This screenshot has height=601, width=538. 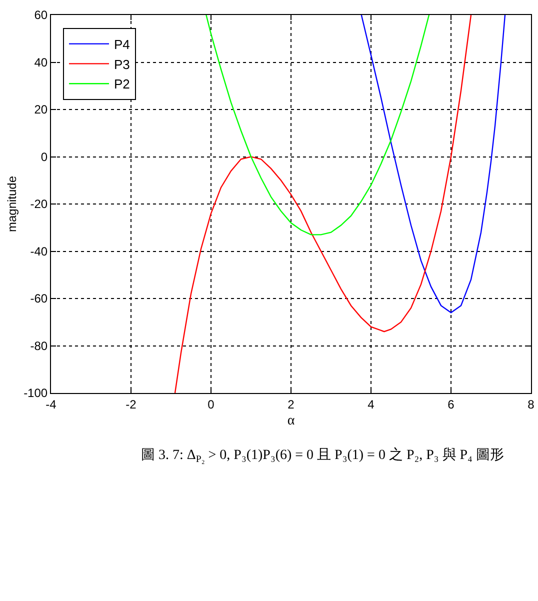 What do you see at coordinates (122, 84) in the screenshot?
I see `legend-label: P2` at bounding box center [122, 84].